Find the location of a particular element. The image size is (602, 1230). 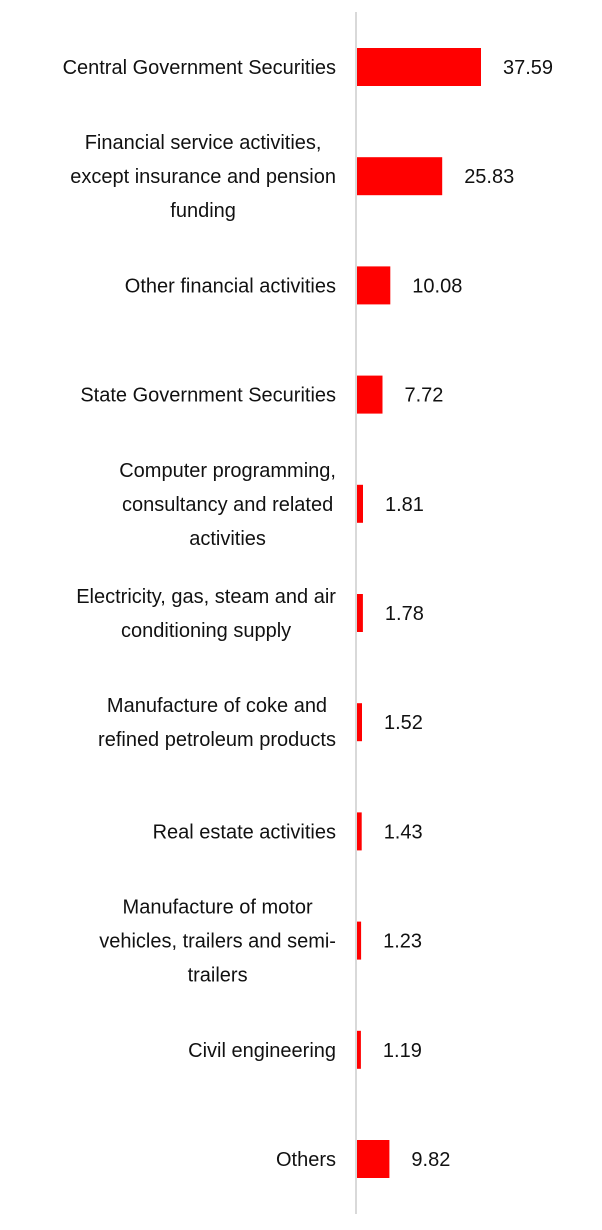

category-label-line: conditioning supply is located at coordinates (206, 631).